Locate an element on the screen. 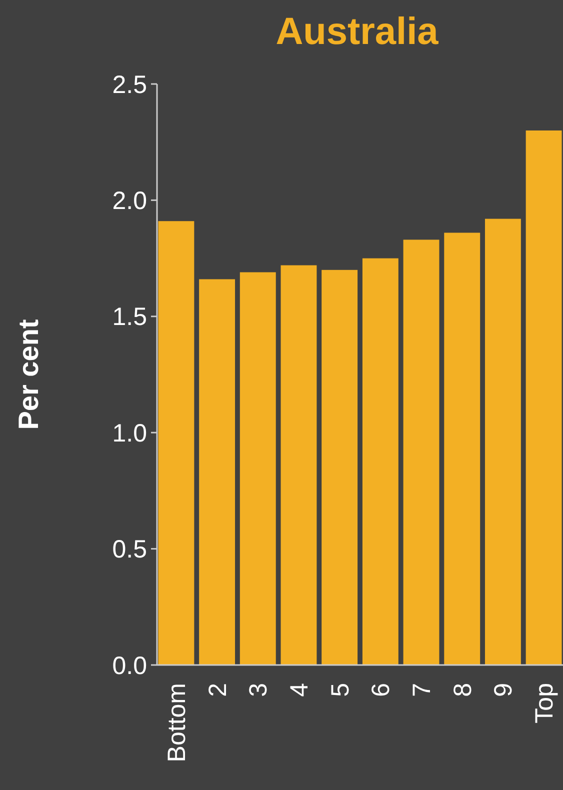 The width and height of the screenshot is (563, 790). x-tick-label: 5 is located at coordinates (340, 690).